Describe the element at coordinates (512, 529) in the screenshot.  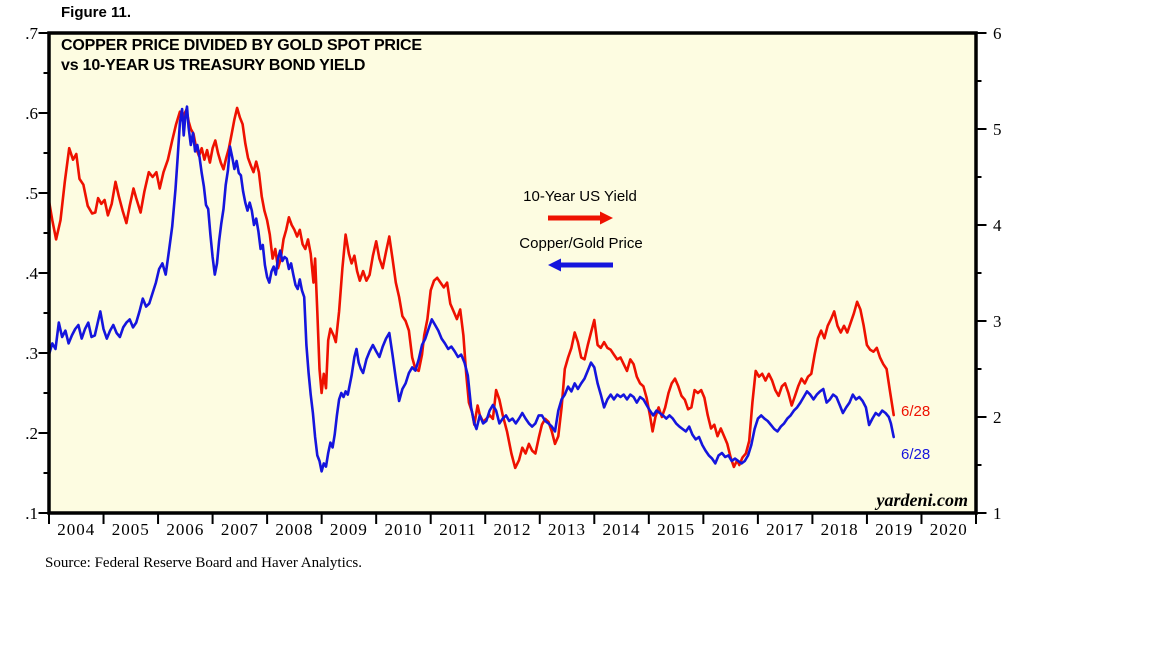
I see `x-axis-year-label: 2012` at that location.